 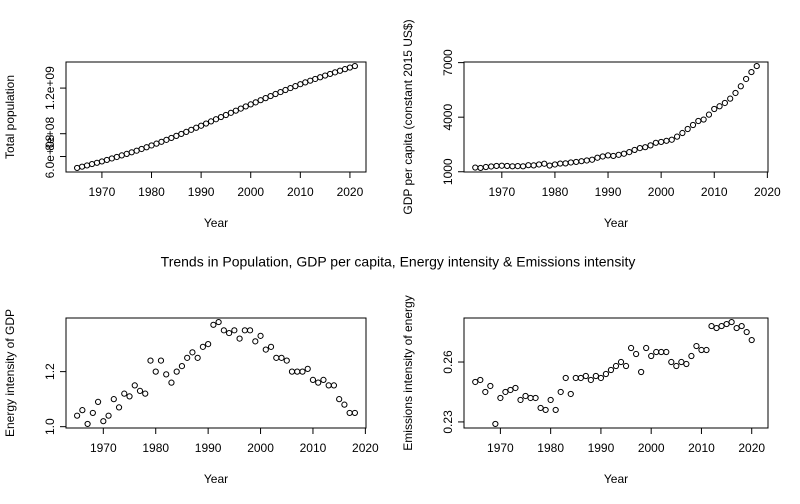 I want to click on x-tick-label: 1990, so click(x=601, y=448).